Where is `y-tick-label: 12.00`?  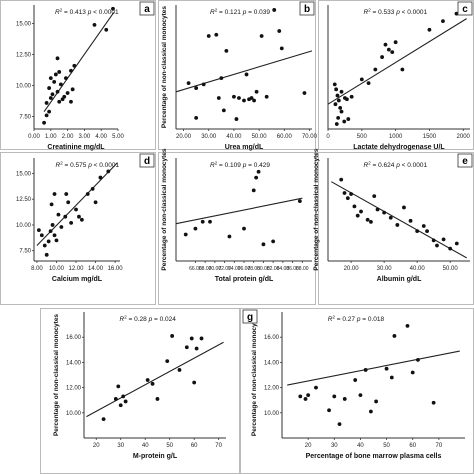 y-tick-label: 12.00 is located at coordinates (272, 389).